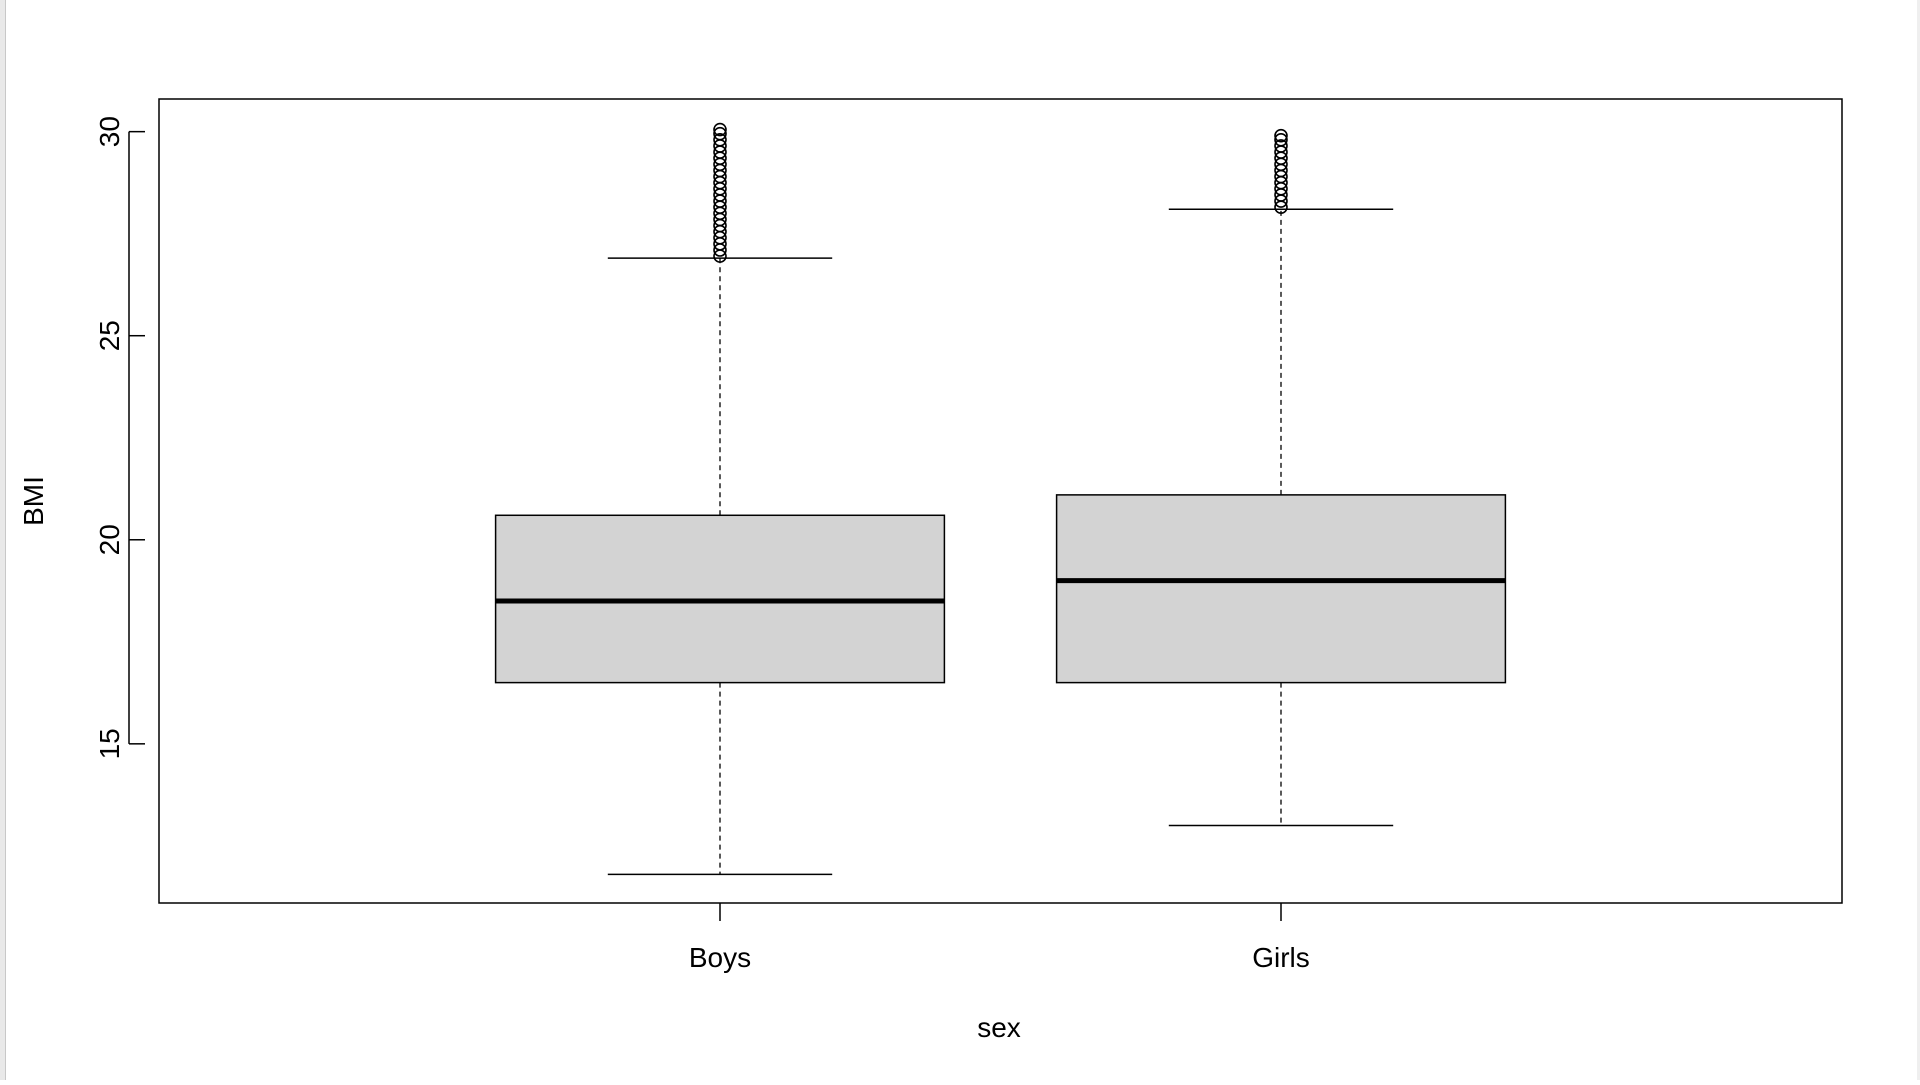 The height and width of the screenshot is (1085, 1920). I want to click on x-tick-label: Boys, so click(720, 957).